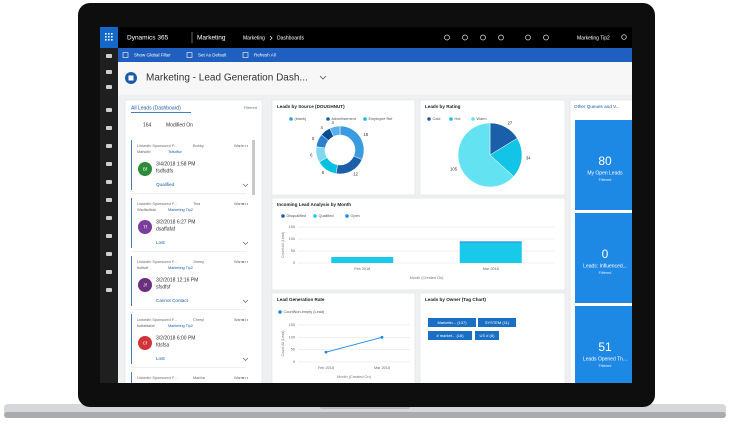  I want to click on slice-label: 34, so click(528, 158).